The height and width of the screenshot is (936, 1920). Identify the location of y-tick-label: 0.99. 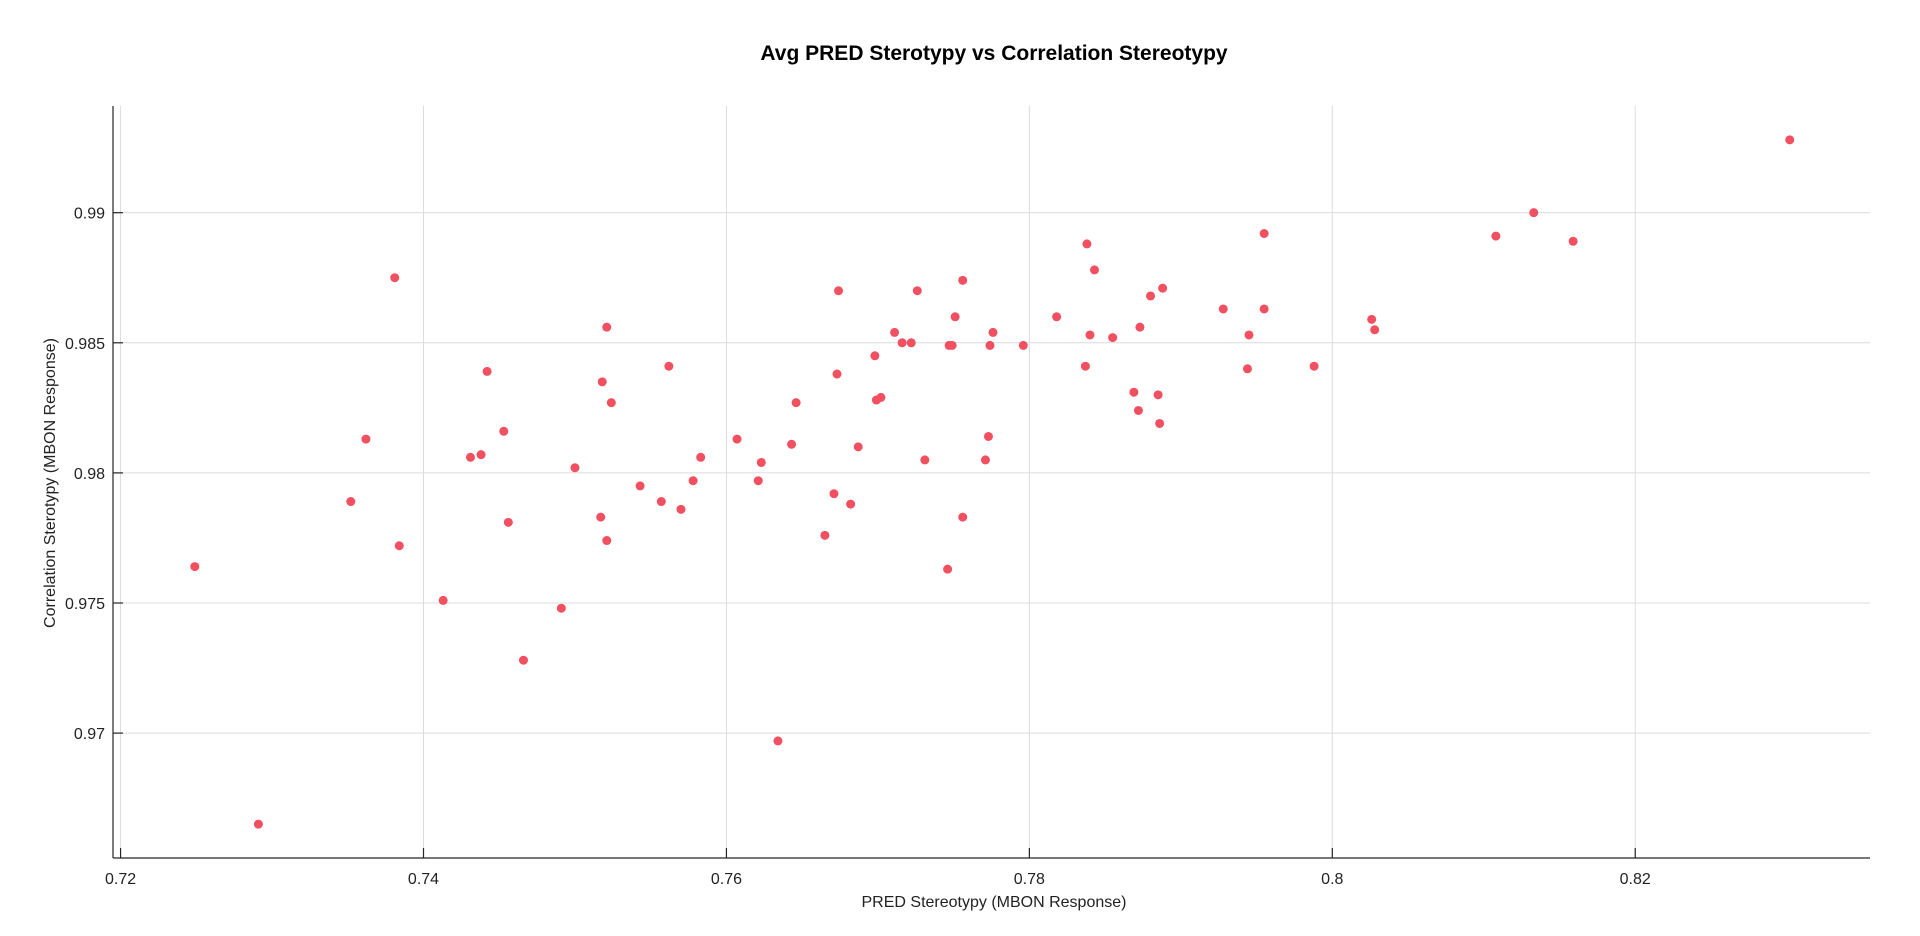
(89, 214).